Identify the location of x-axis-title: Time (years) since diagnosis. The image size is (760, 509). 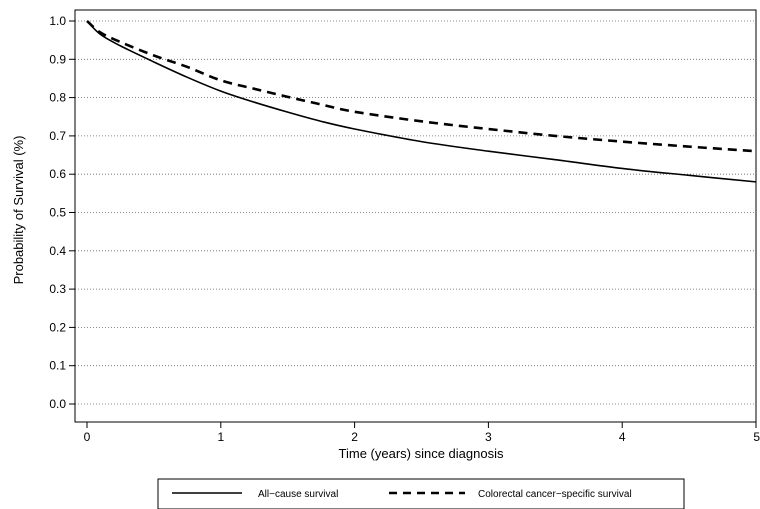
(421, 453).